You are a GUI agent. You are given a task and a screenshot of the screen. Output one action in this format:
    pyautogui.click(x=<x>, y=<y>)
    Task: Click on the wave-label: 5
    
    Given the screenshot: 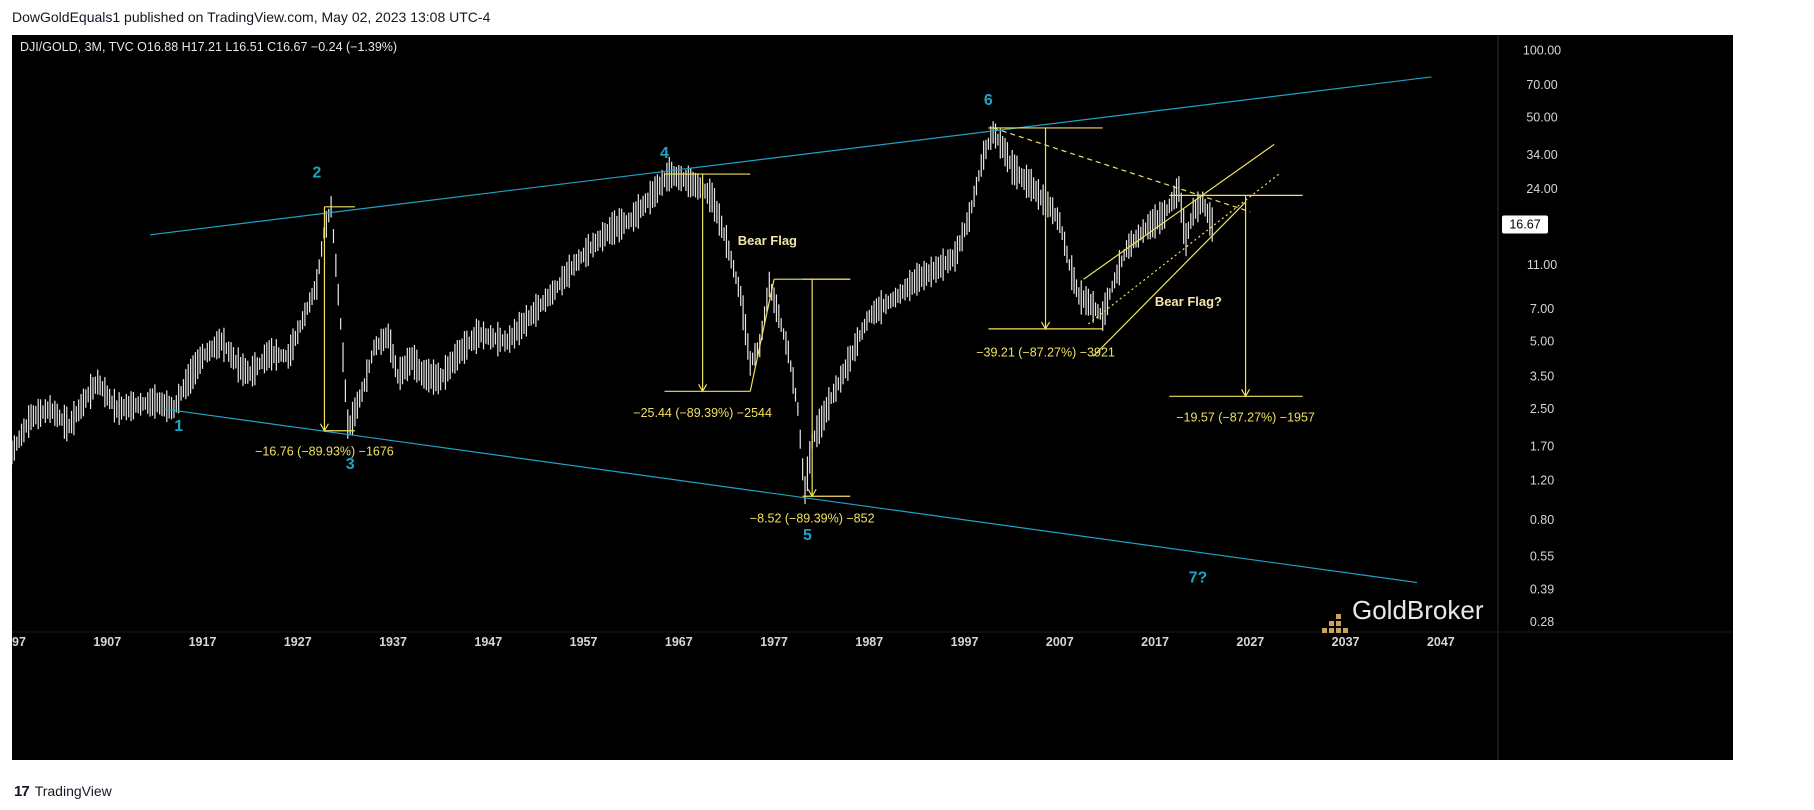 What is the action you would take?
    pyautogui.click(x=807, y=535)
    